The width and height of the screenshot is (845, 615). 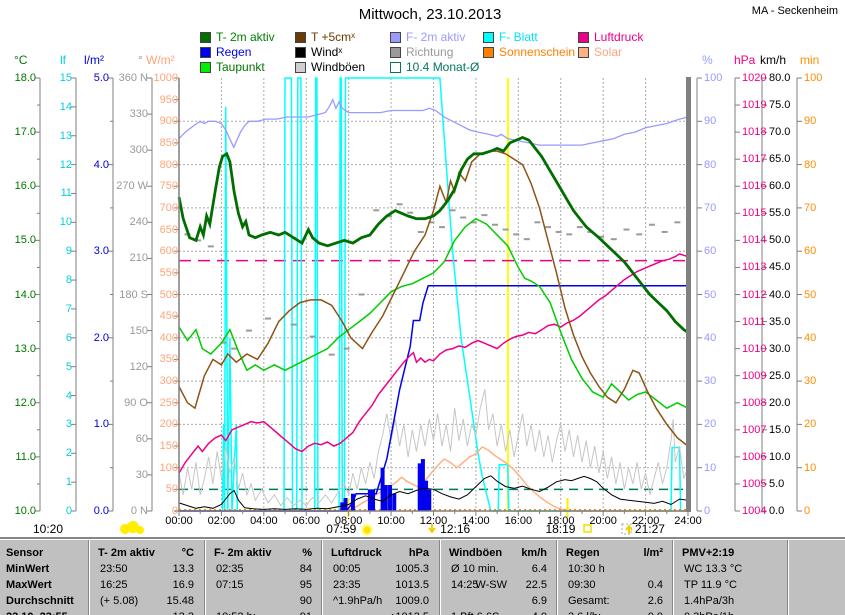 What do you see at coordinates (367, 530) in the screenshot?
I see `sunrise-sun-icon` at bounding box center [367, 530].